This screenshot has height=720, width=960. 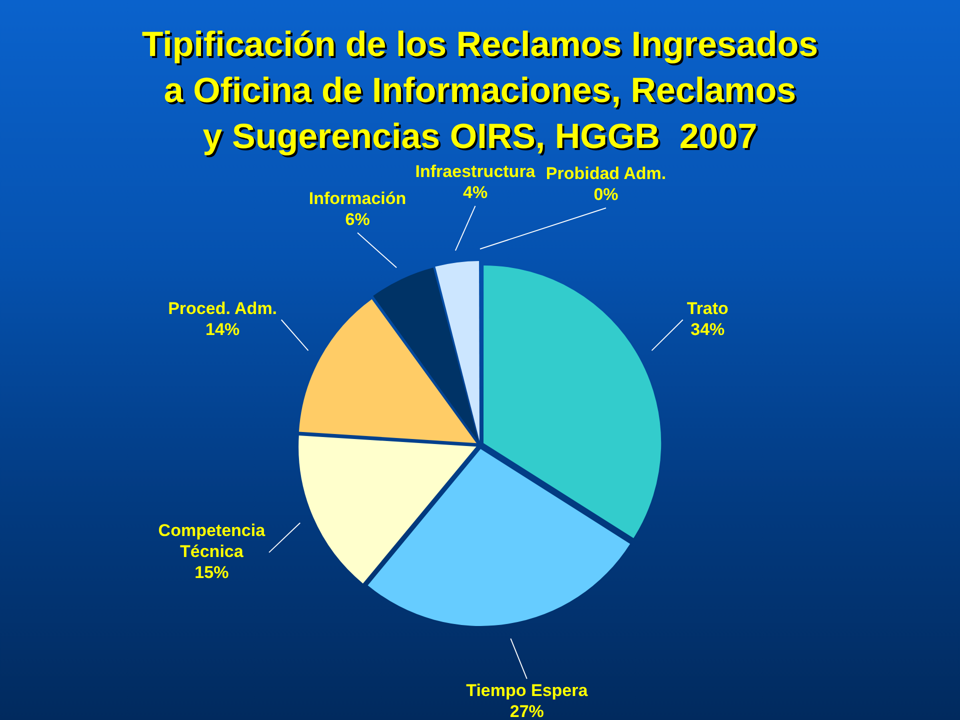 What do you see at coordinates (475, 172) in the screenshot?
I see `slice-label: Infraestructura` at bounding box center [475, 172].